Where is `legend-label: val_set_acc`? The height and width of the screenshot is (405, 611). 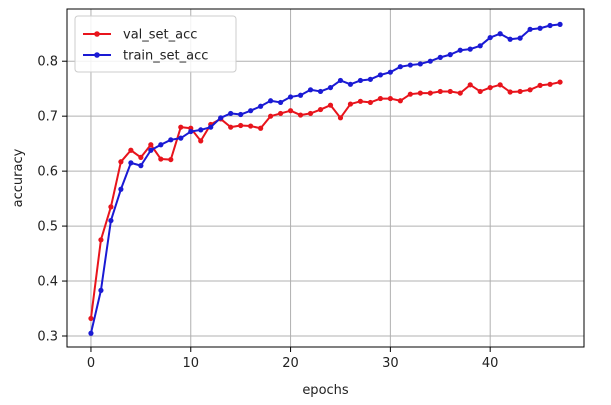
legend-label: val_set_acc is located at coordinates (160, 35).